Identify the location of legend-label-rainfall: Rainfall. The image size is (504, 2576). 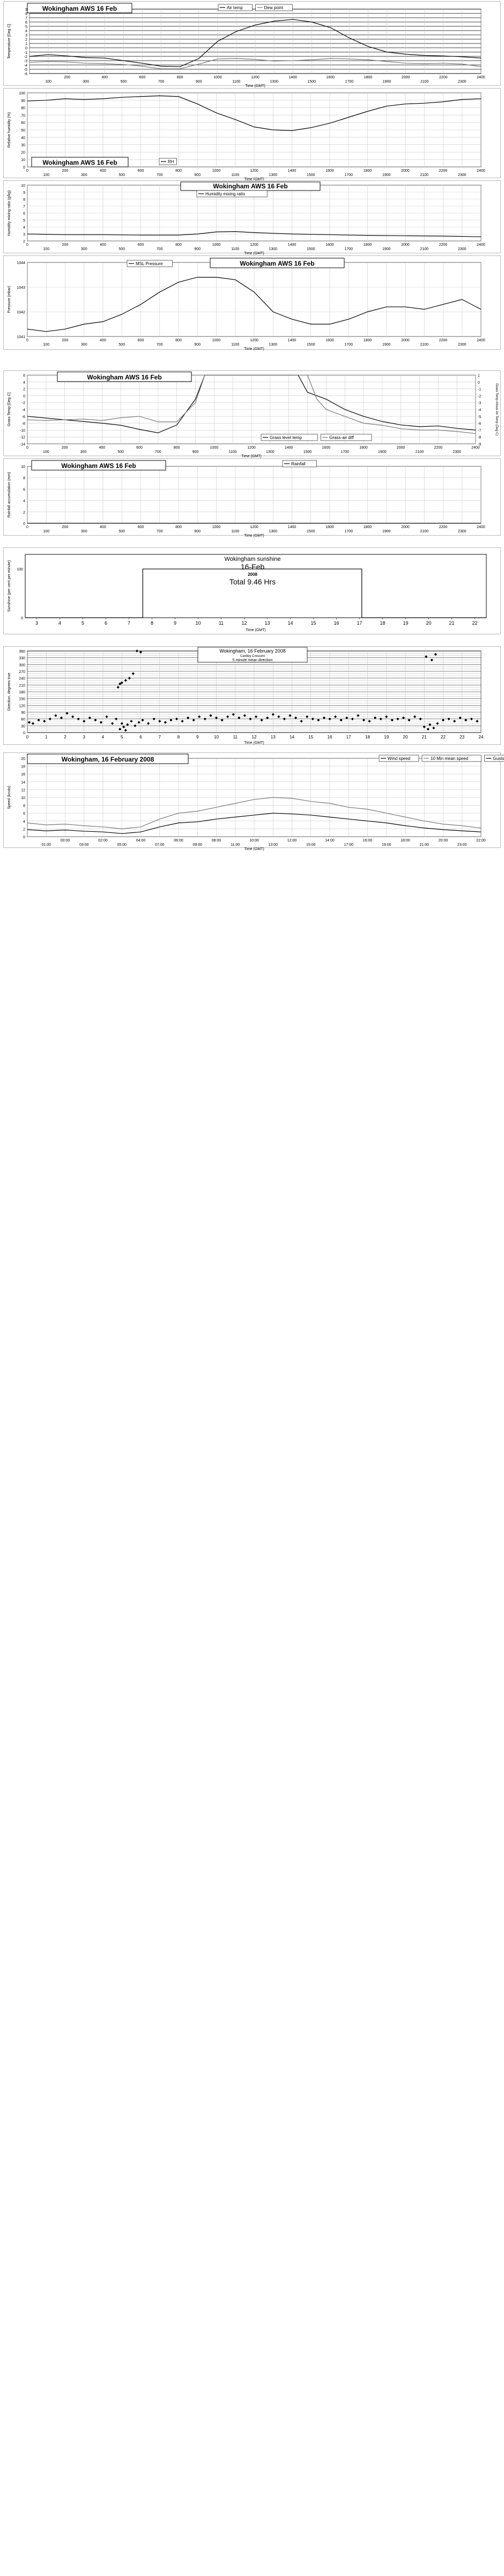
(298, 464).